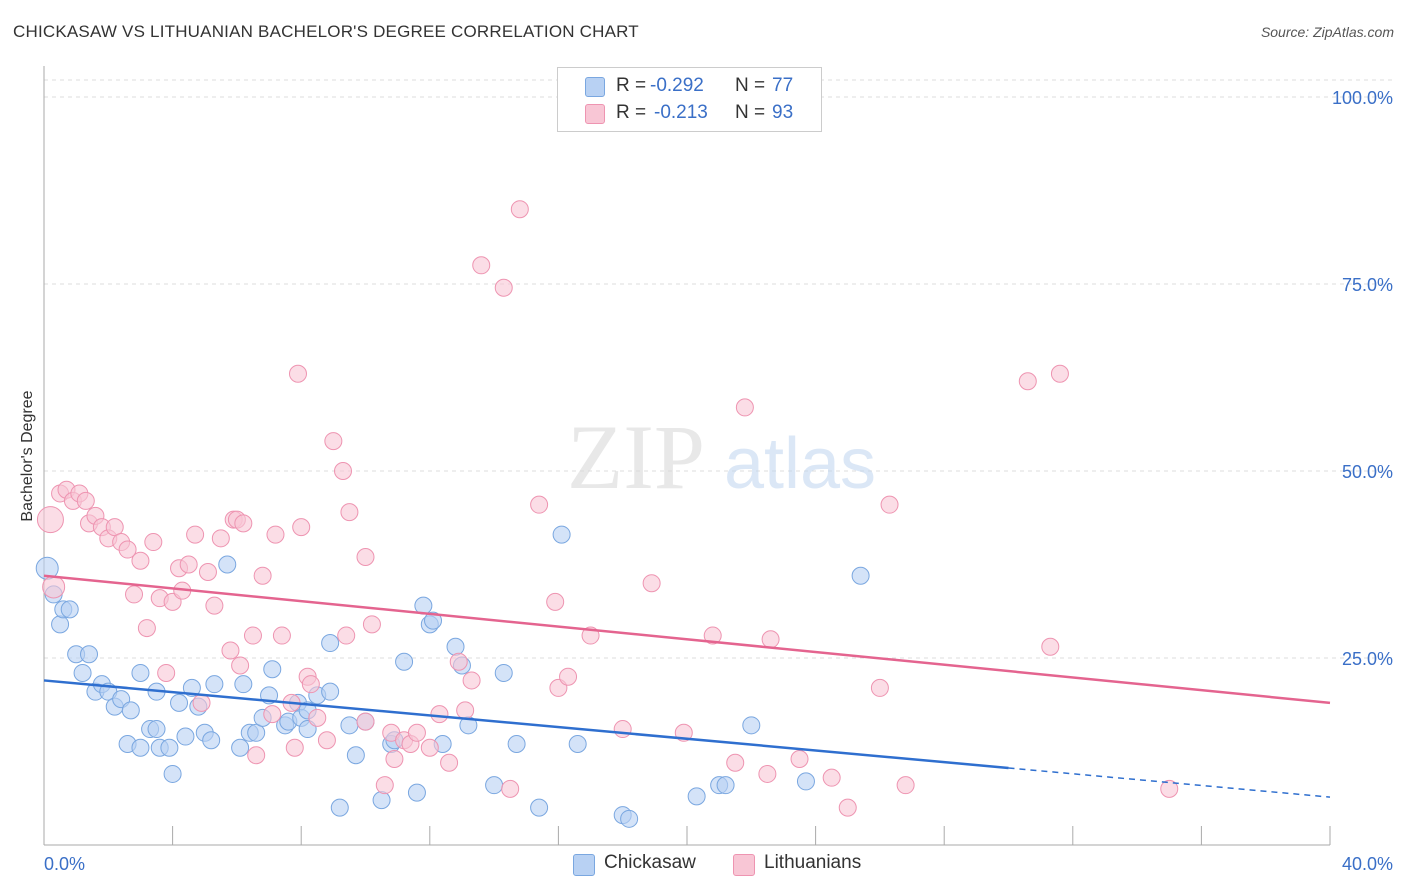 The image size is (1406, 892). I want to click on watermark-zip: ZIP, so click(636, 457).